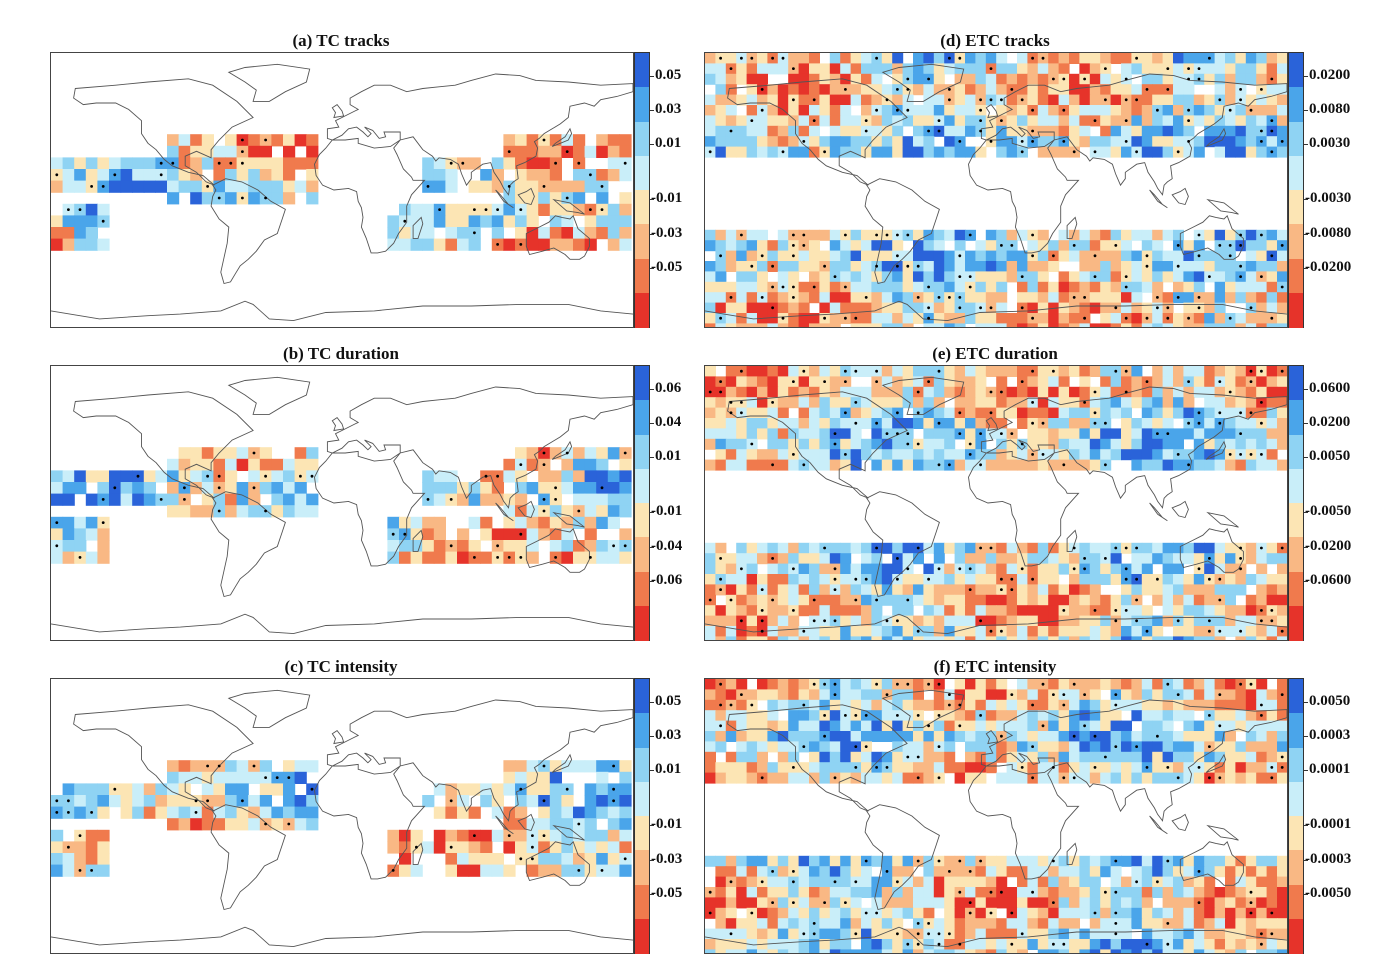 The width and height of the screenshot is (1386, 973). What do you see at coordinates (651, 737) in the screenshot?
I see `colorbar-tick-mark` at bounding box center [651, 737].